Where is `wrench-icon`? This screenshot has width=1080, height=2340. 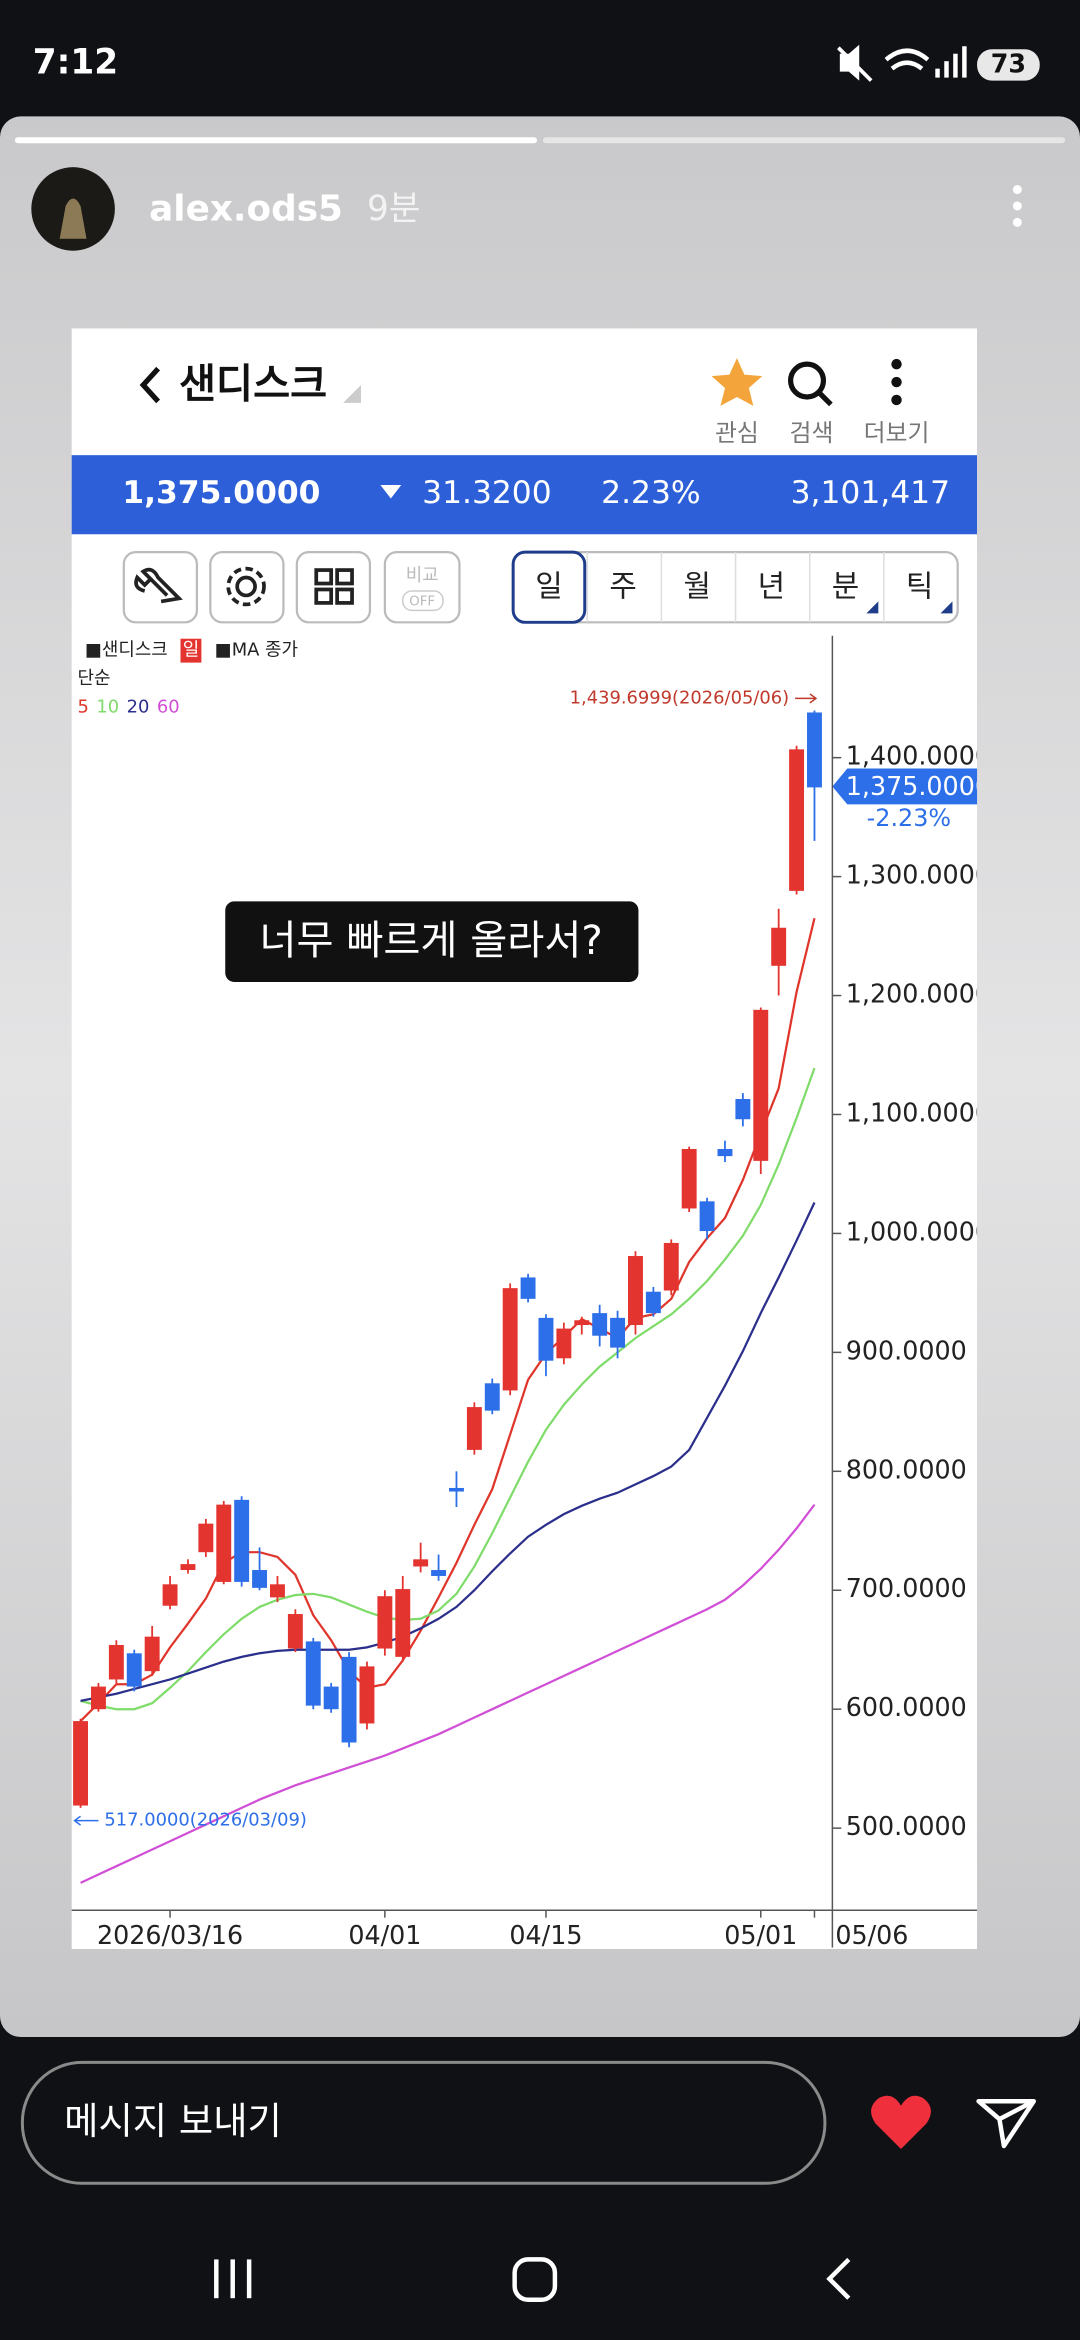 wrench-icon is located at coordinates (158, 585).